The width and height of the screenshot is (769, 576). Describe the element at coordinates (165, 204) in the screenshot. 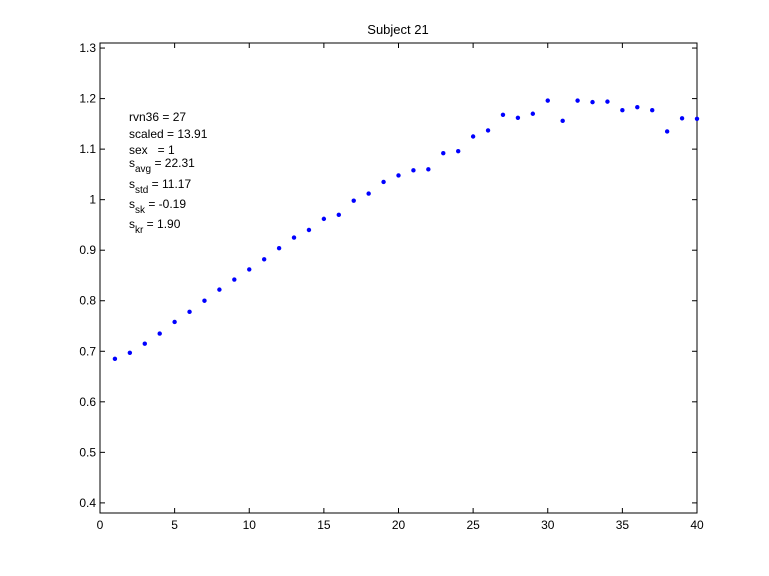

I see `annotation-s-sk-value: = -0.19` at that location.